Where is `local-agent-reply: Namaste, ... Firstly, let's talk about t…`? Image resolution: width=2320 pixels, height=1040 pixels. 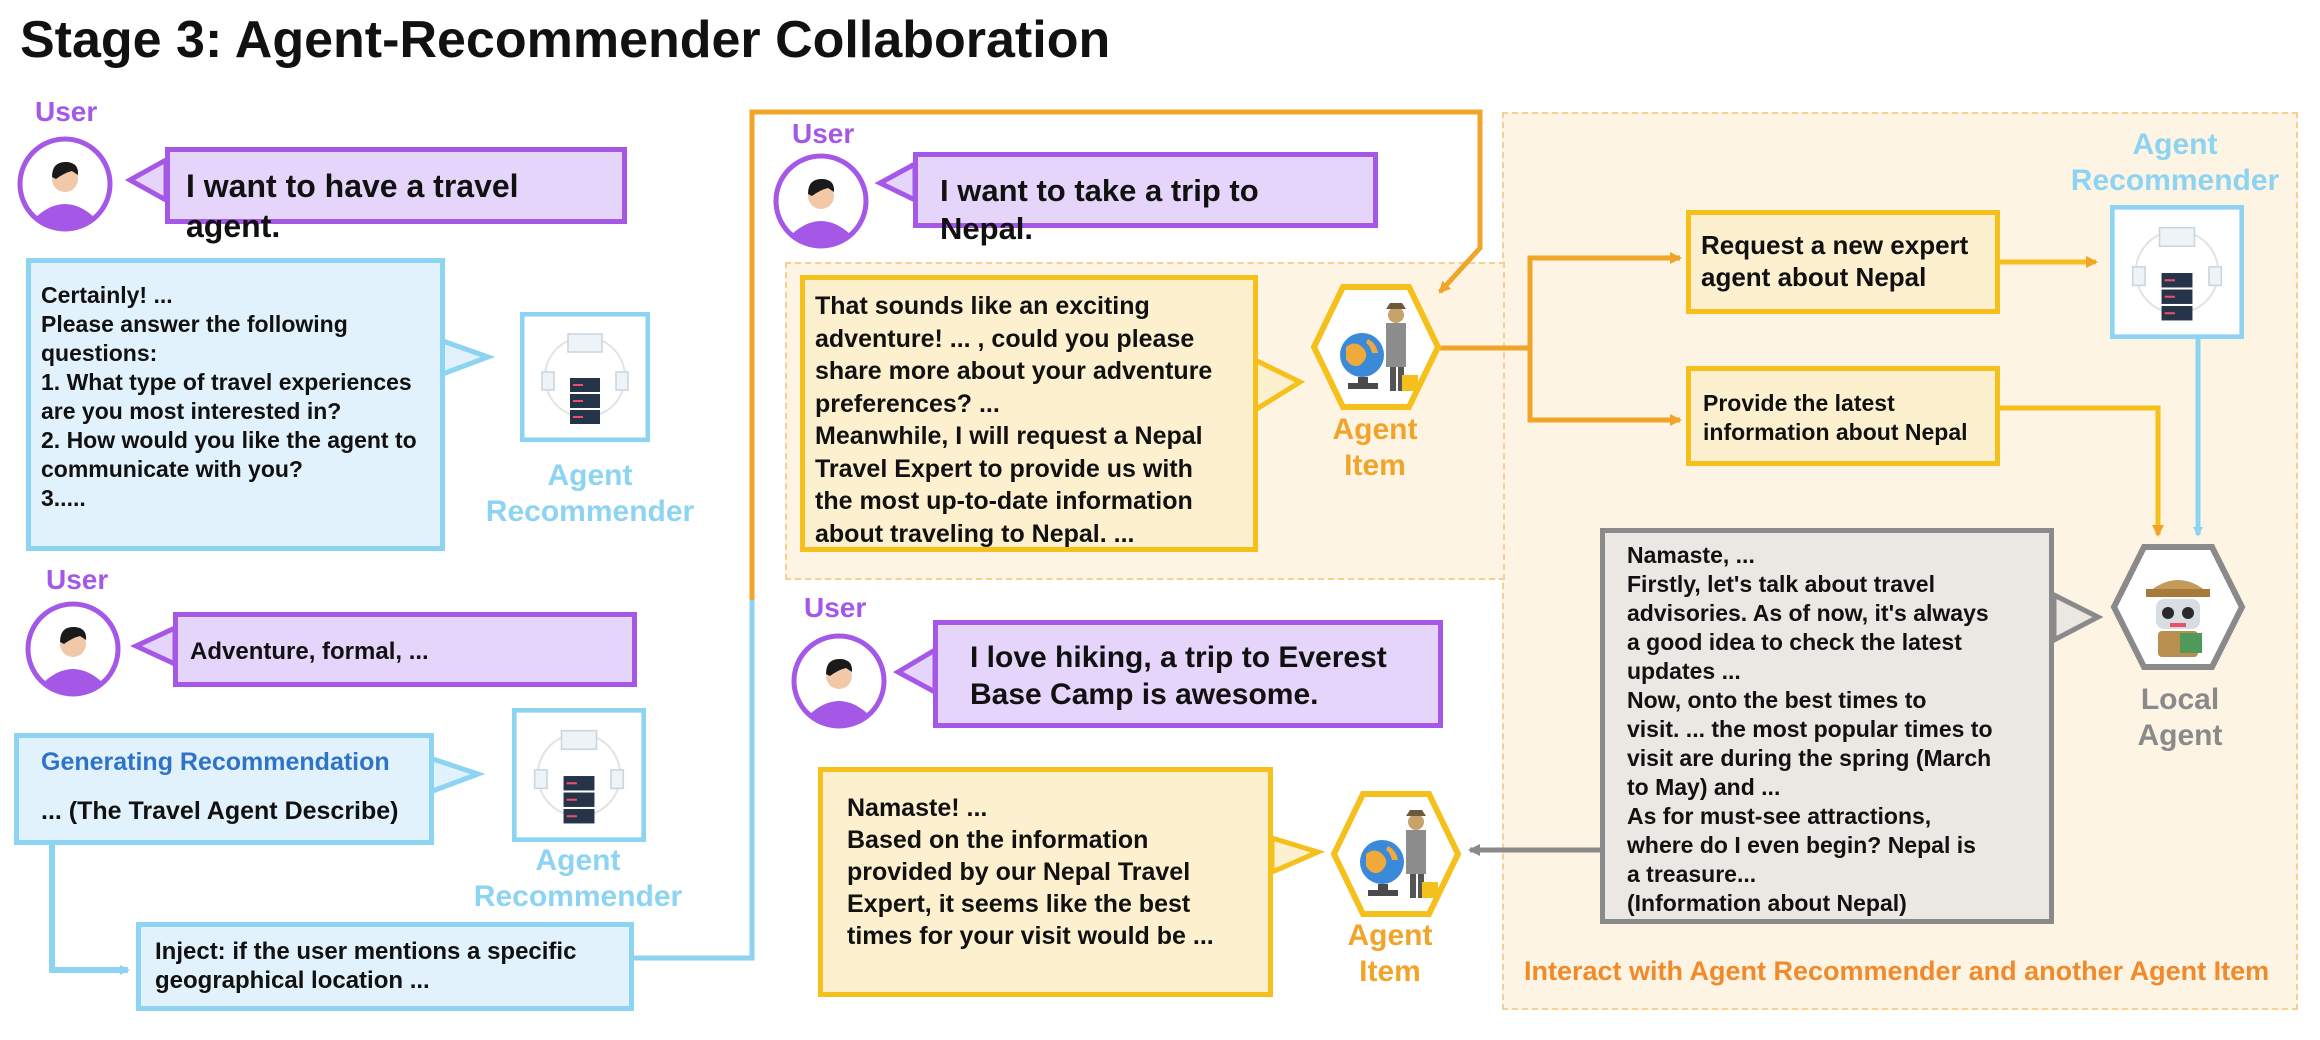
local-agent-reply: Namaste, ... Firstly, let's talk about t… is located at coordinates (1827, 726).